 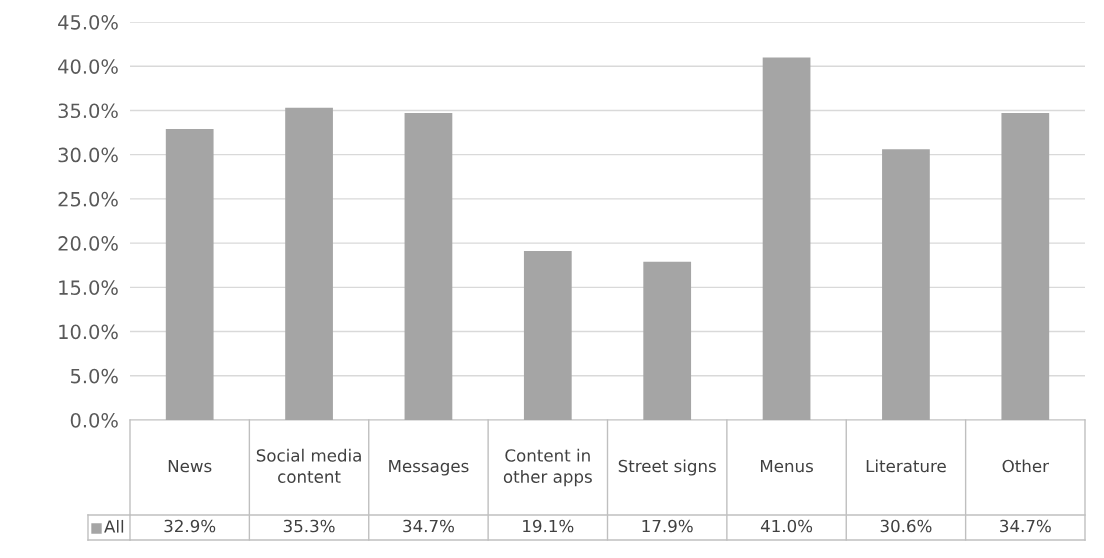 What do you see at coordinates (88, 66) in the screenshot?
I see `y-tick-label: 40.0%` at bounding box center [88, 66].